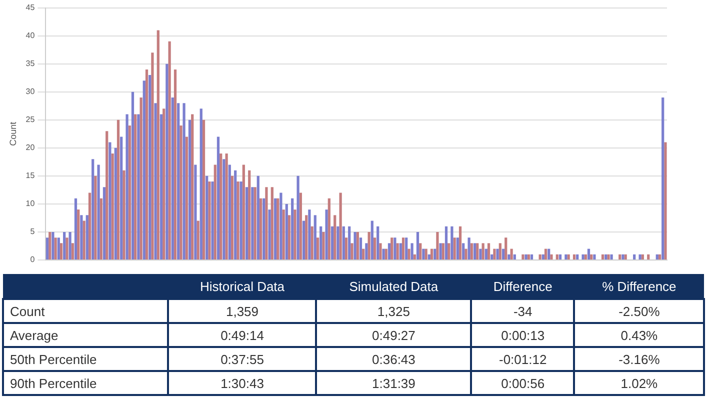 This screenshot has width=707, height=418. I want to click on y-tick-label: 10, so click(31, 203).